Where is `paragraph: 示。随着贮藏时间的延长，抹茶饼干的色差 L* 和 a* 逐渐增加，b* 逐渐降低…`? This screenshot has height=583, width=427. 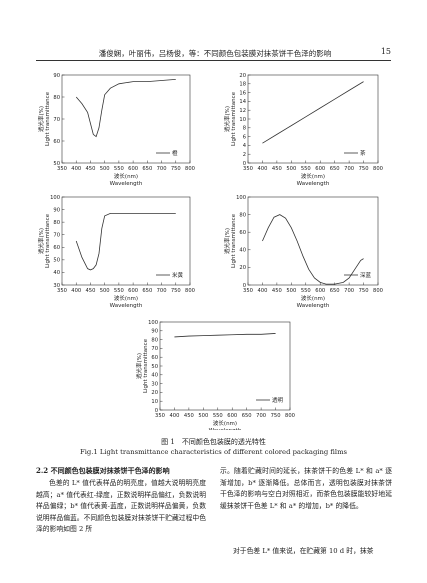 paragraph: 示。随着贮藏时间的延长，抹茶饼干的色差 L* 和 a* 逐渐增加，b* 逐渐降低… is located at coordinates (306, 488).